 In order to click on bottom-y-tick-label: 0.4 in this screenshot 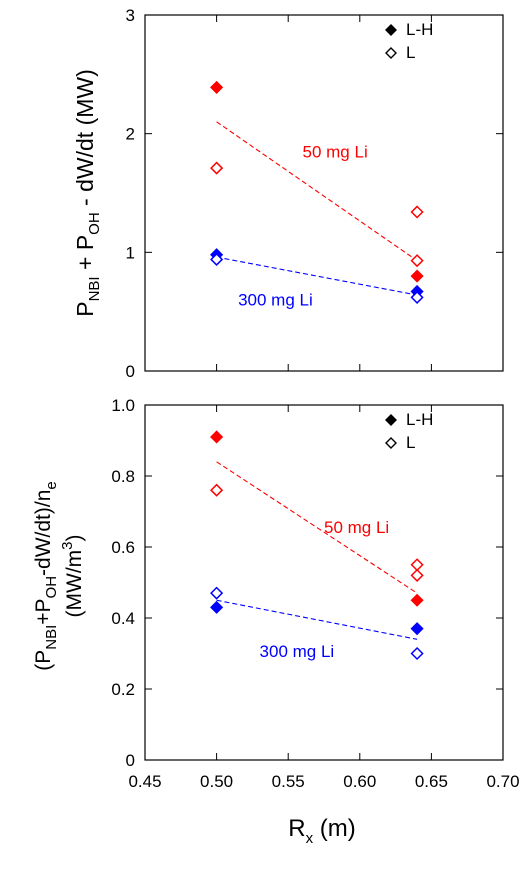, I will do `click(123, 618)`.